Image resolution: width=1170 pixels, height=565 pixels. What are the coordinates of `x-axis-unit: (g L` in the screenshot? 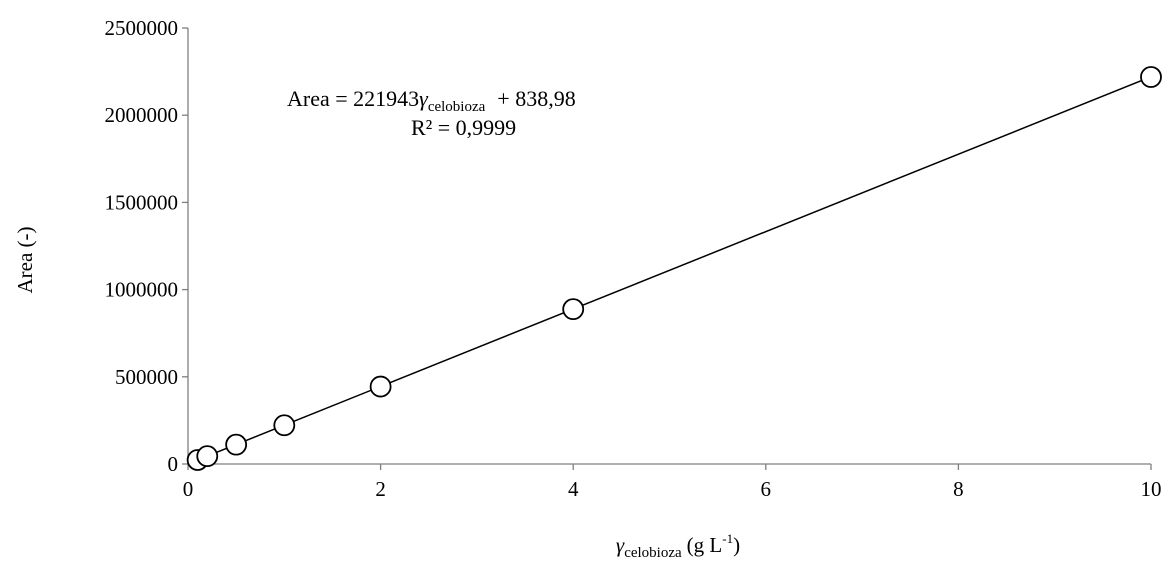 It's located at (705, 545).